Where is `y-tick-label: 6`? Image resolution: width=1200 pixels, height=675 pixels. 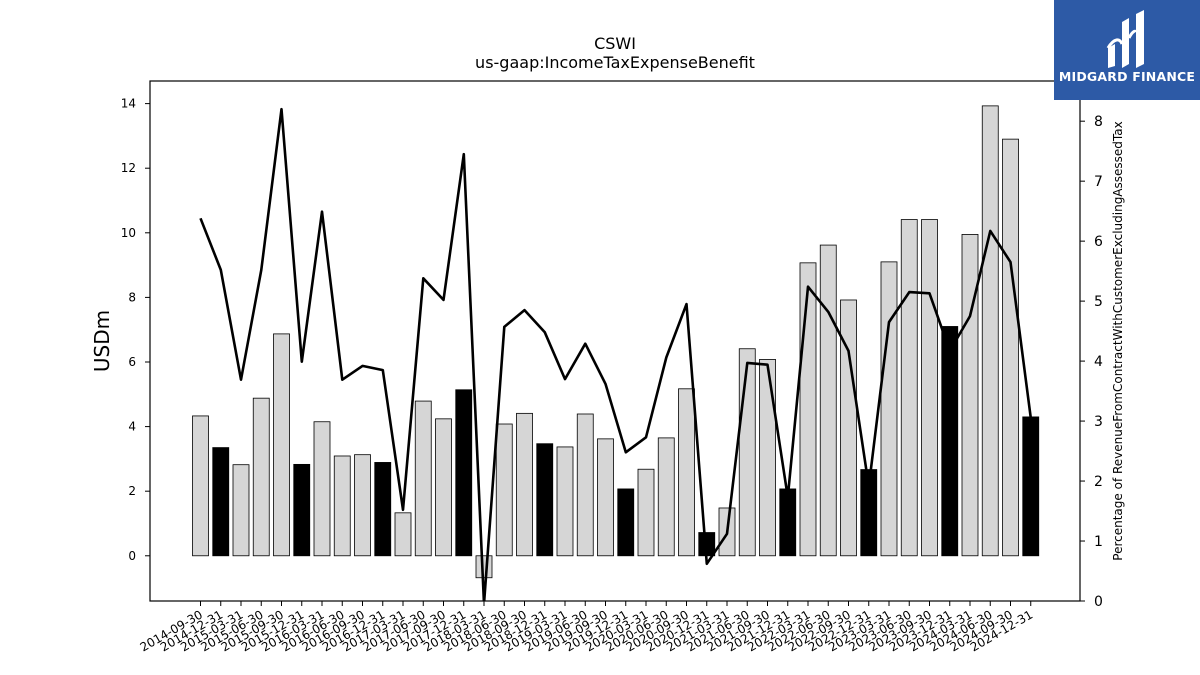
y-tick-label: 6 is located at coordinates (132, 362).